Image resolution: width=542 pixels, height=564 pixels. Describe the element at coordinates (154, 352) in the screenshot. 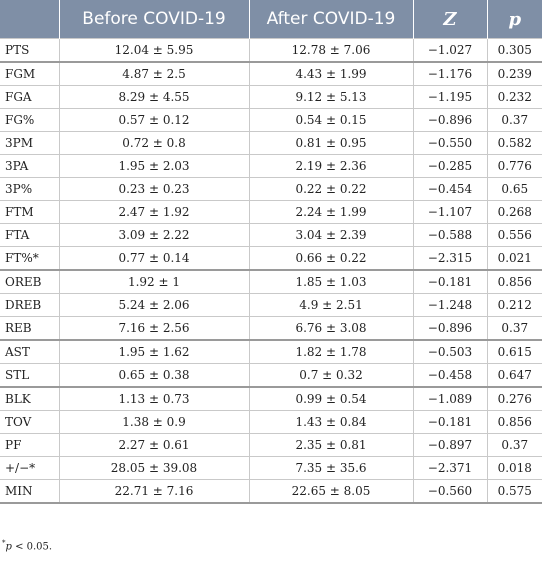

I see `before-cell: 1.95 ± 1.62` at that location.